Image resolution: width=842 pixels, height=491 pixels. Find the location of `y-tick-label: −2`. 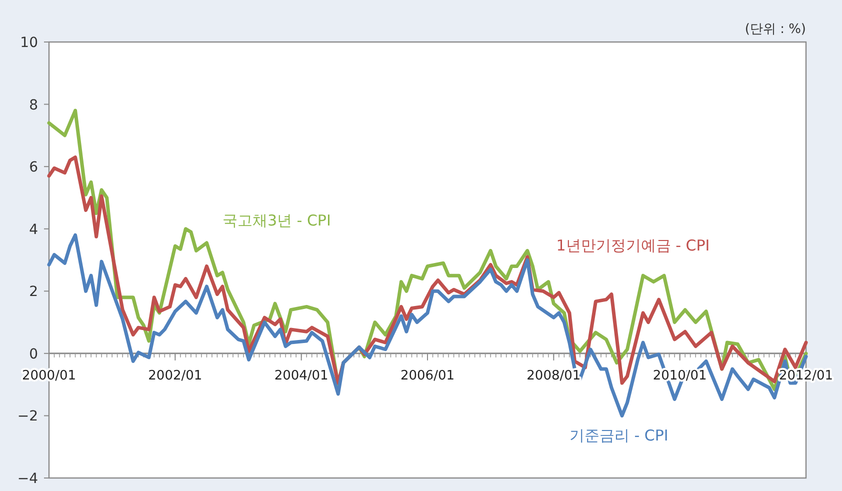

y-tick-label: −2 is located at coordinates (27, 416).